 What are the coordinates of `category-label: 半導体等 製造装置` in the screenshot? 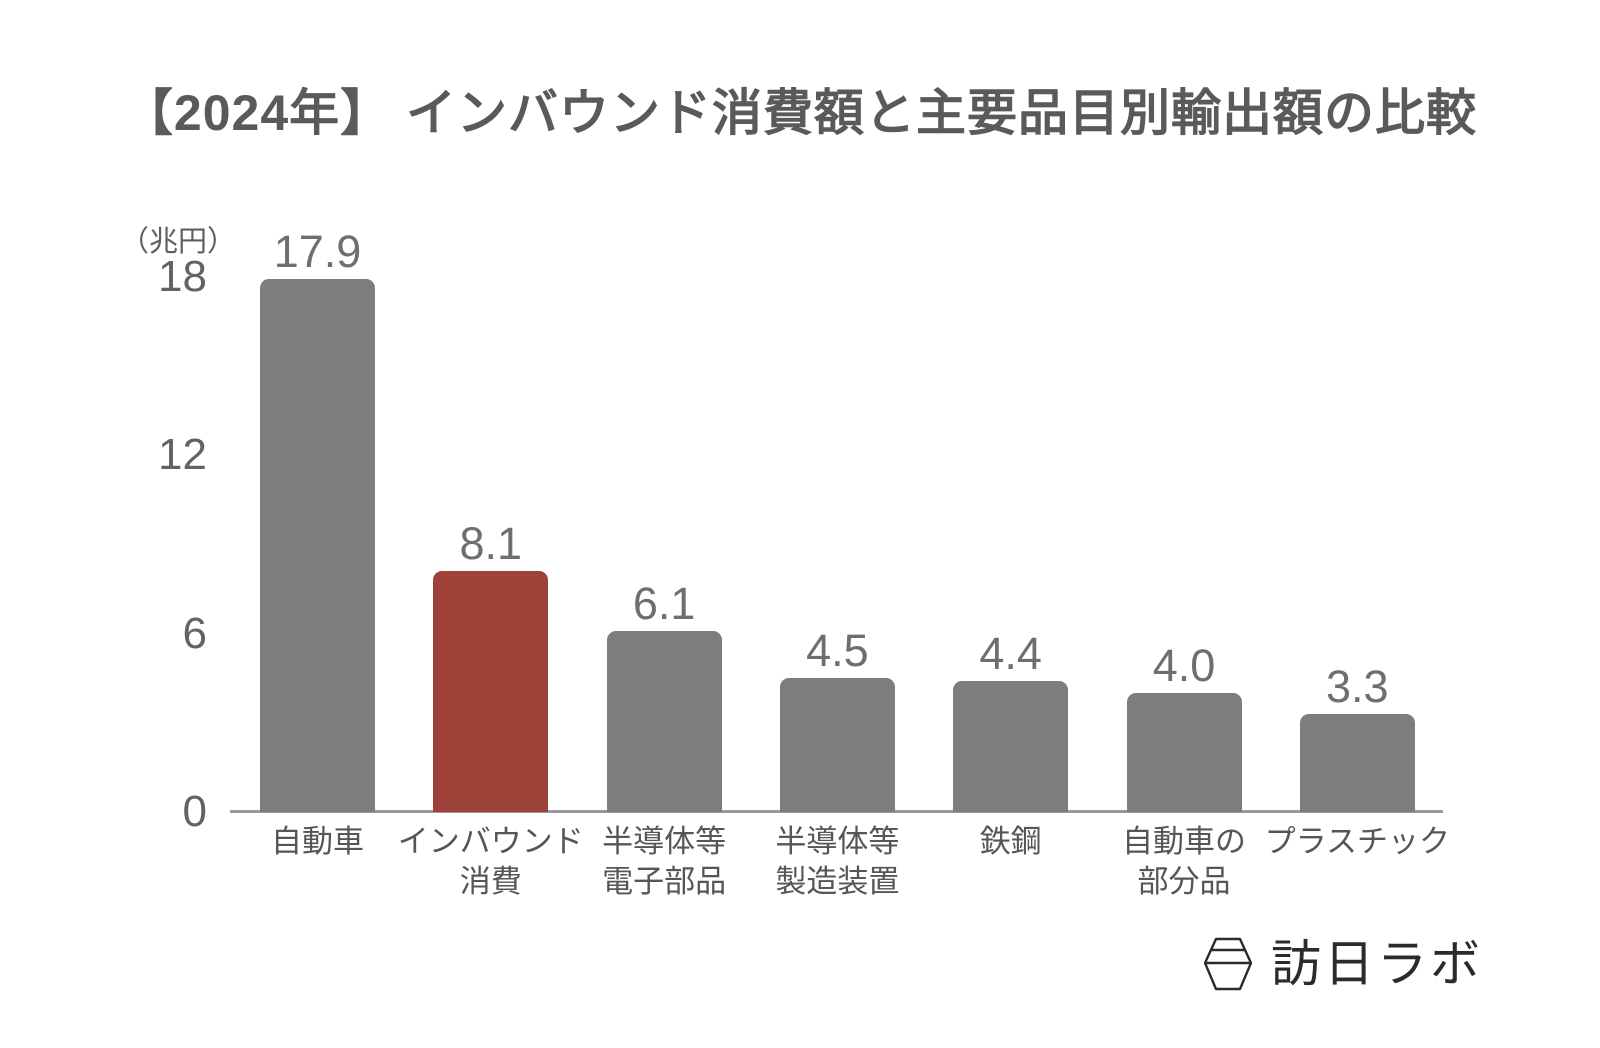 It's located at (837, 862).